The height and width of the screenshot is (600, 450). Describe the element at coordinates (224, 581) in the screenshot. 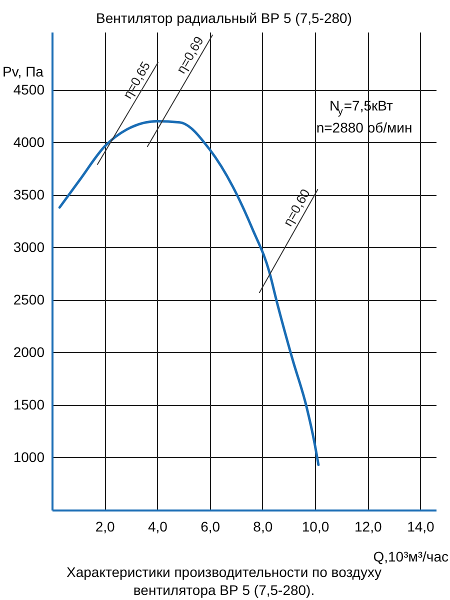

I see `text: Характеристики производительности по воздуху вентилятора ВР 5 (7,5-280).` at that location.